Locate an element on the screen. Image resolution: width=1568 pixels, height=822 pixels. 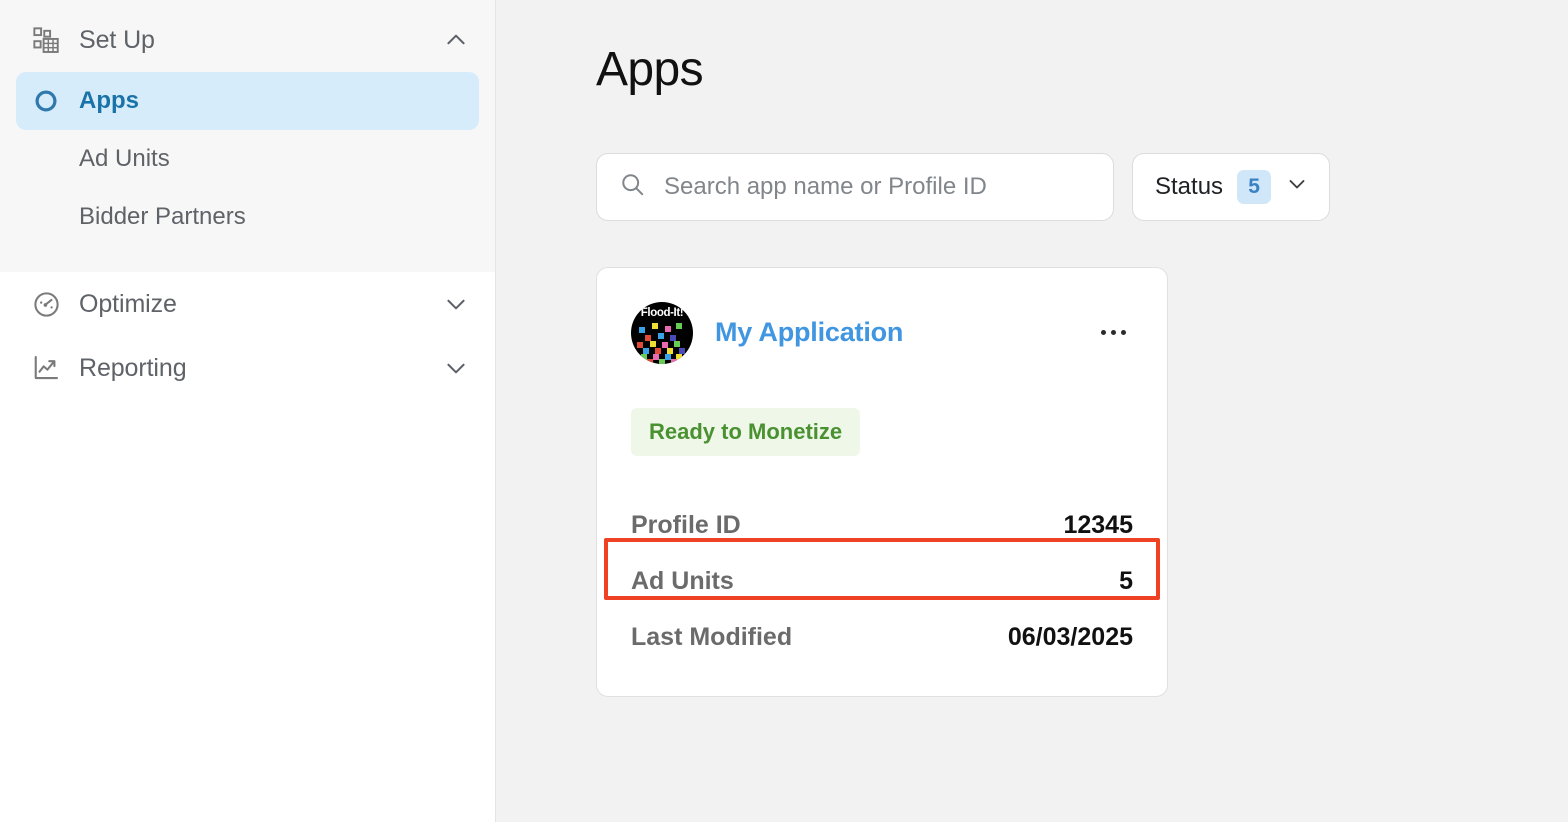
filters-row: Status 5 is located at coordinates (1082, 186).